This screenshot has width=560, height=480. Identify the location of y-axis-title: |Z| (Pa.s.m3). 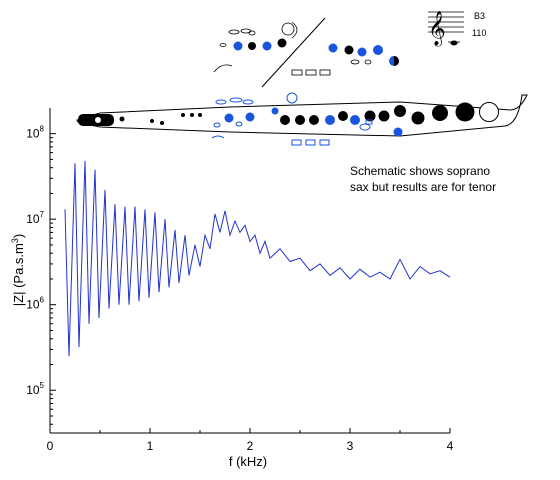
(18, 270).